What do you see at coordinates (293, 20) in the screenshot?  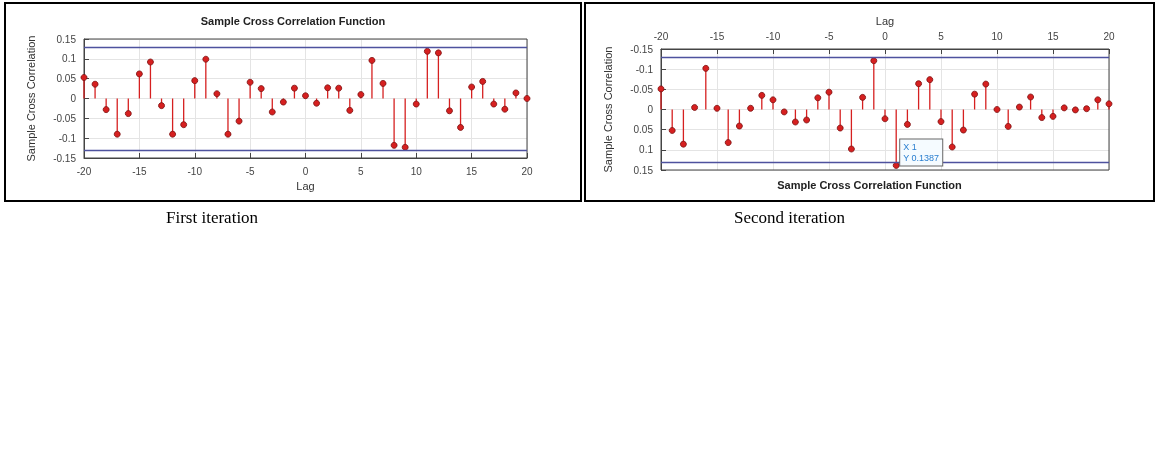 I see `chart-title: Sample Cross Correlation Function` at bounding box center [293, 20].